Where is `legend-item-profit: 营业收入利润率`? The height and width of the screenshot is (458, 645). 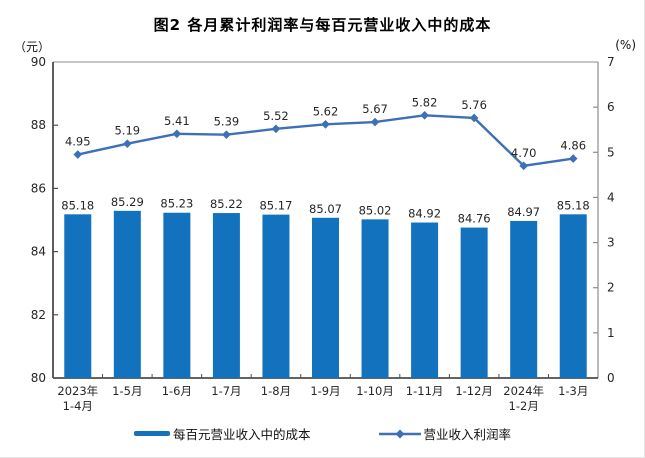 legend-item-profit: 营业收入利润率 is located at coordinates (445, 433).